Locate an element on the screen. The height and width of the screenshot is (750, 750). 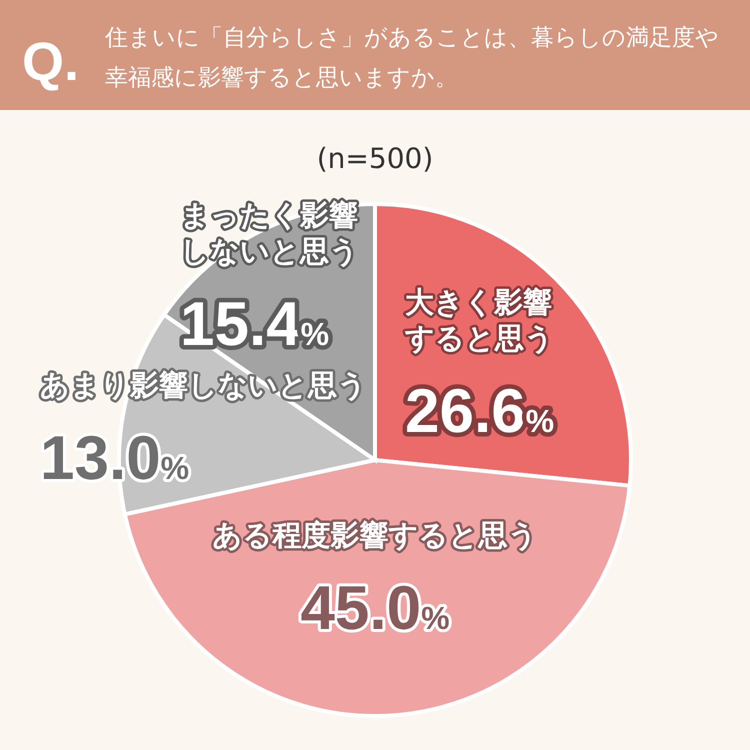
data-label: 26.6% is located at coordinates (479, 411).